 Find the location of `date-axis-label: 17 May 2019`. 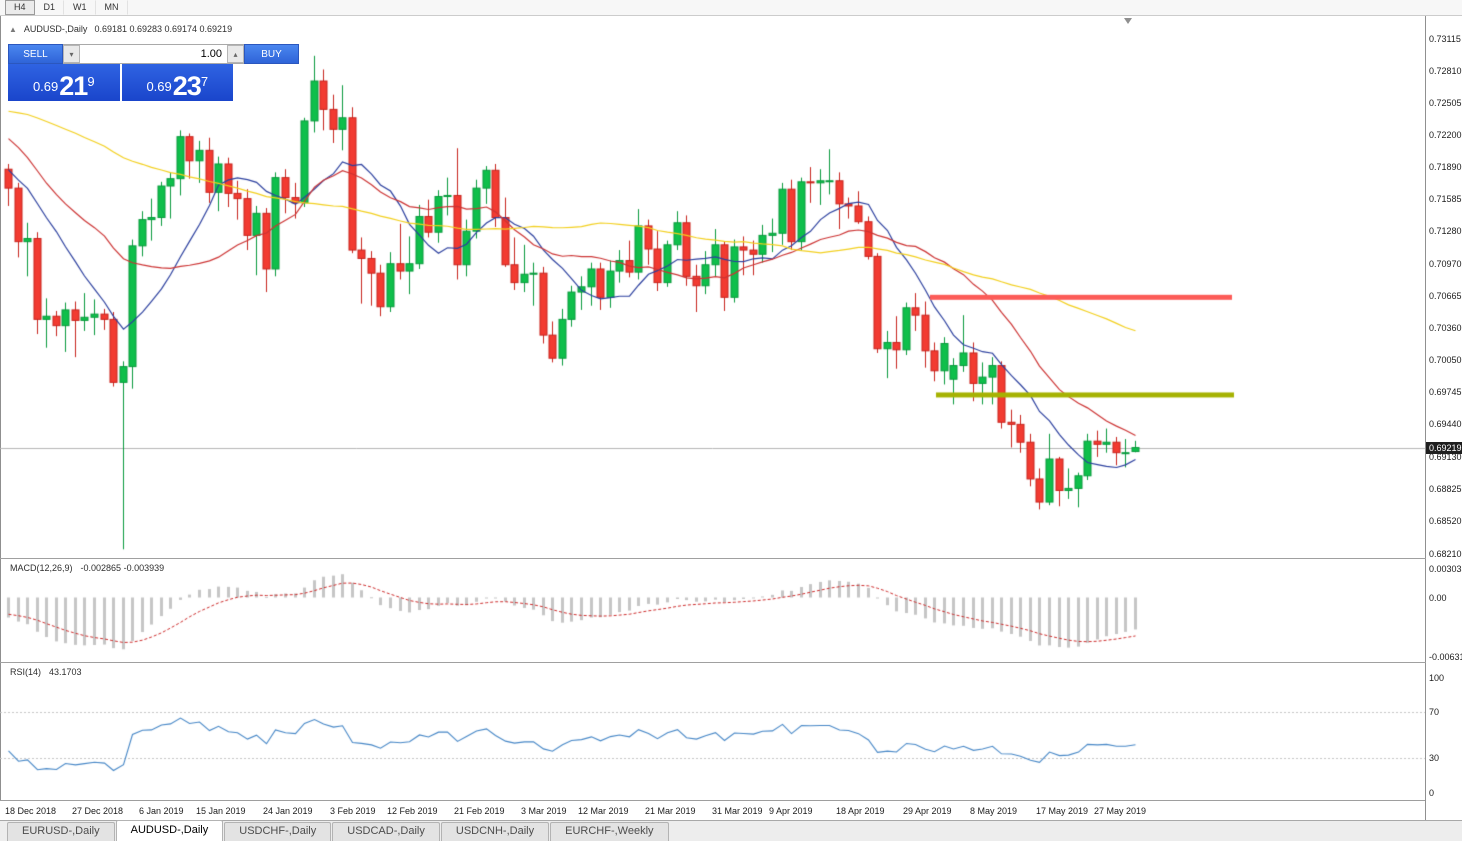

date-axis-label: 17 May 2019 is located at coordinates (1062, 811).